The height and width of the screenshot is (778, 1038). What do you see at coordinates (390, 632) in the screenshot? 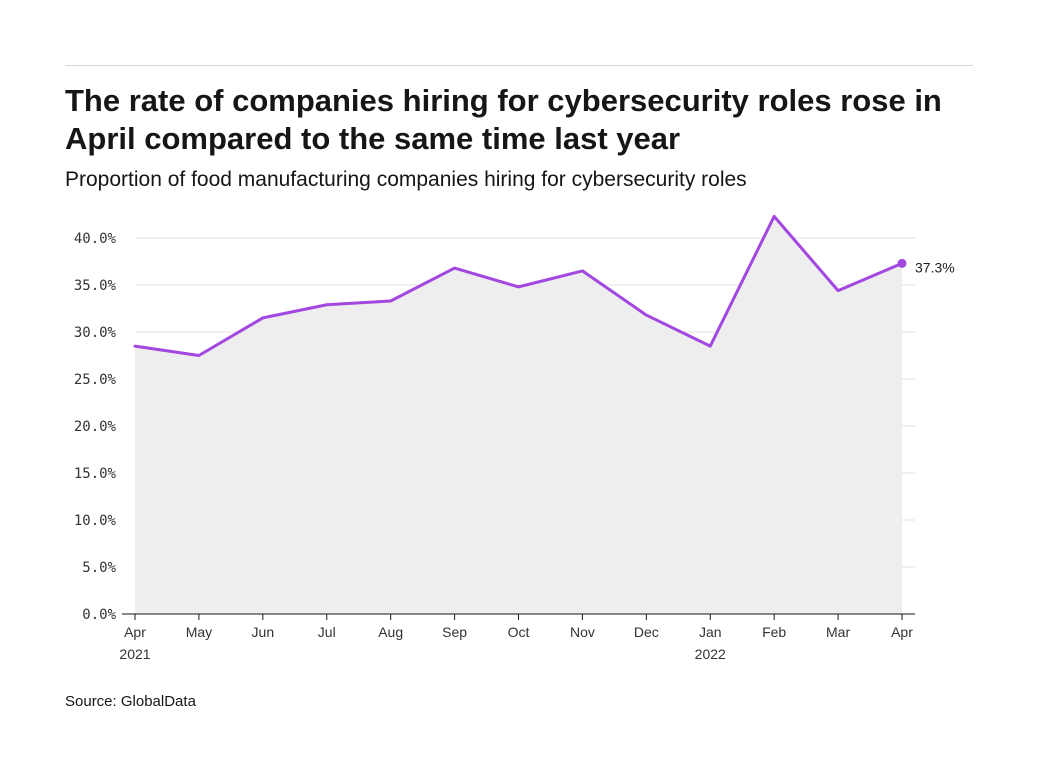
I see `x-tick-label: Aug` at bounding box center [390, 632].